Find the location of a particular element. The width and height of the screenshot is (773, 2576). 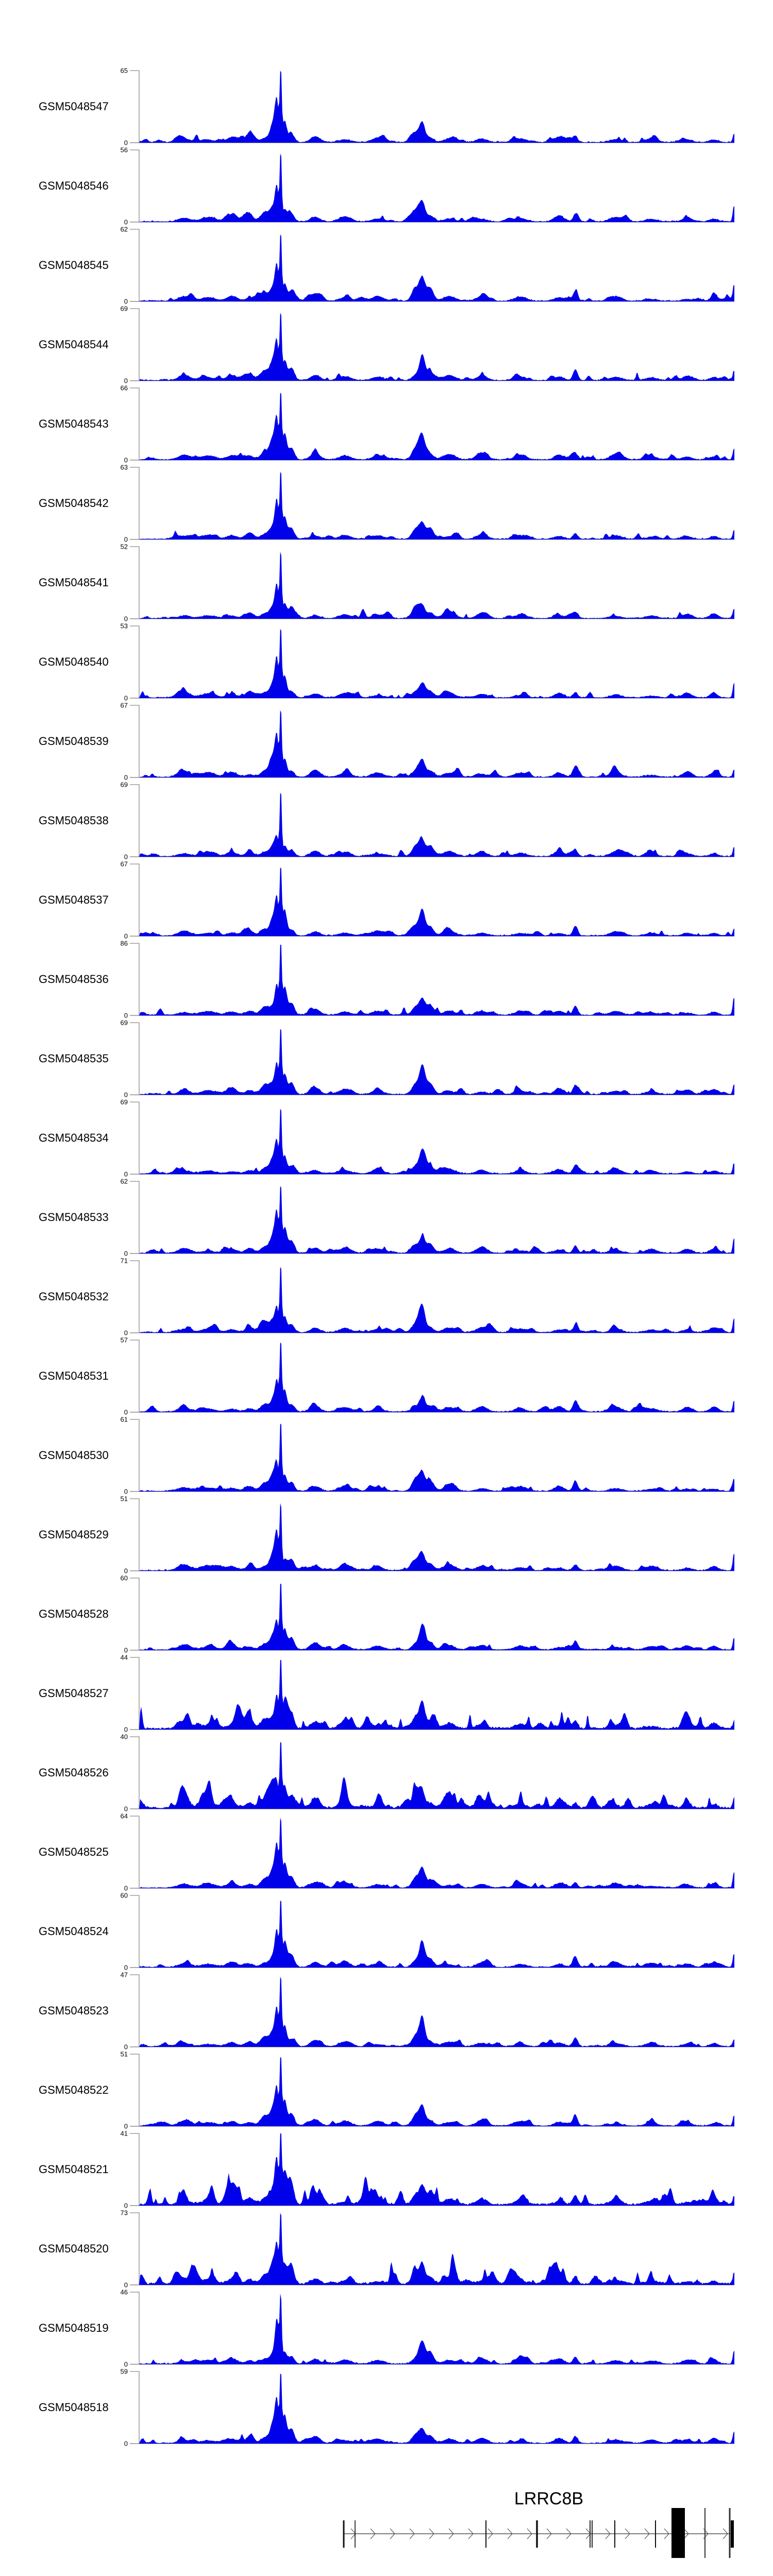

yaxis-max-label: 47 is located at coordinates (124, 1975).